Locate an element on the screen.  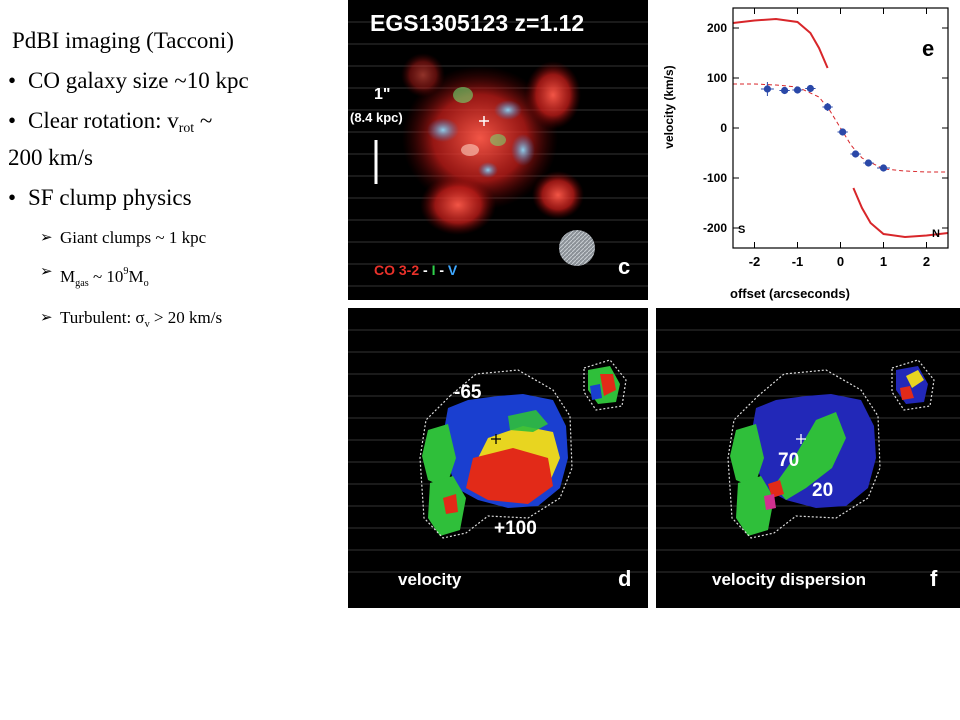
sub-bullet-clumps: ➢ Giant clumps ~ 1 kpc is located at coordinates (191, 238).